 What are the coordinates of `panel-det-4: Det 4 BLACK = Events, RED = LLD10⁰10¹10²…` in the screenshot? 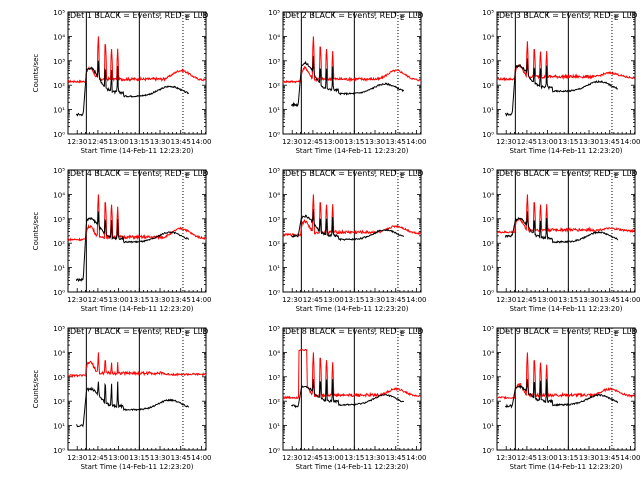 It's located at (121, 240).